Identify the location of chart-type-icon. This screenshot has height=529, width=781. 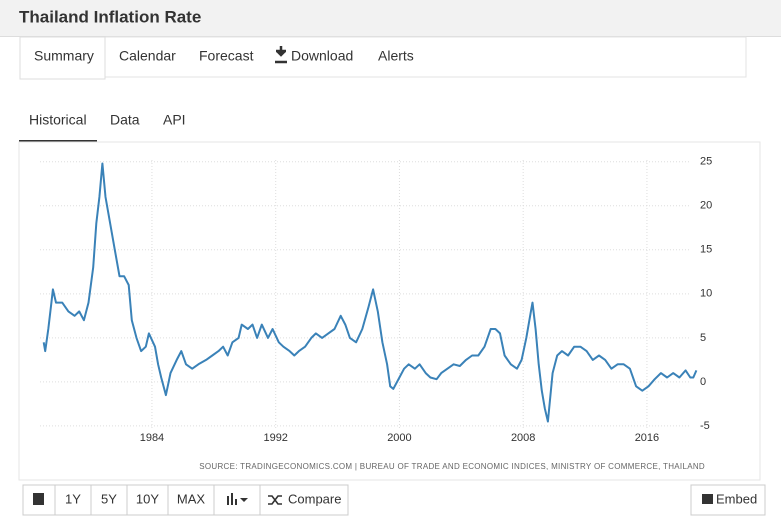
(237, 499).